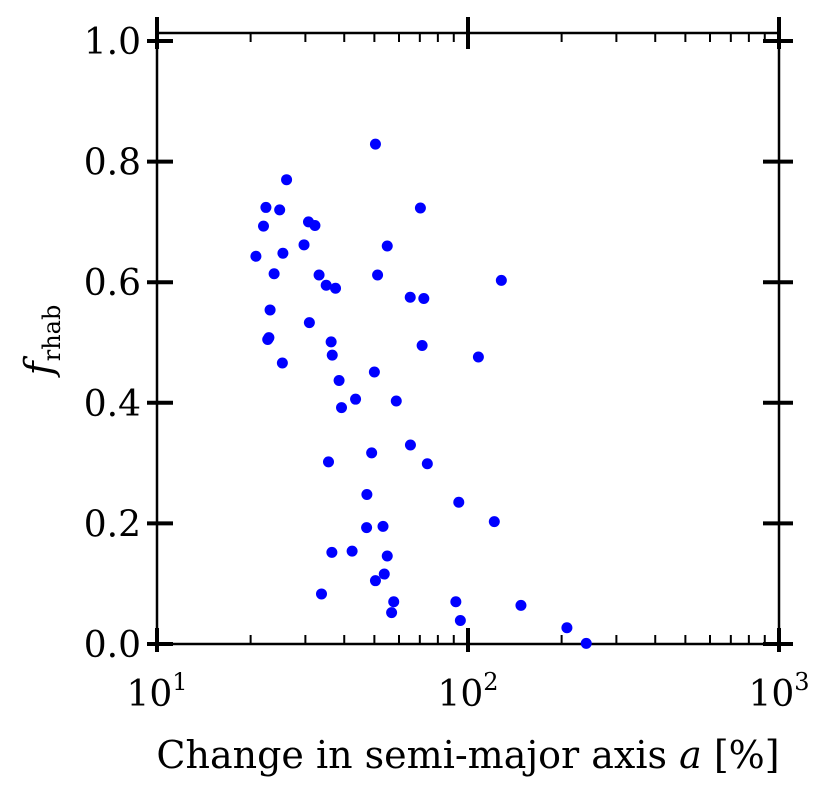 The width and height of the screenshot is (830, 799). What do you see at coordinates (112, 344) in the screenshot?
I see `y-tick-labels: 0.0 0.2 0.4 0.6 0.8 1.0` at bounding box center [112, 344].